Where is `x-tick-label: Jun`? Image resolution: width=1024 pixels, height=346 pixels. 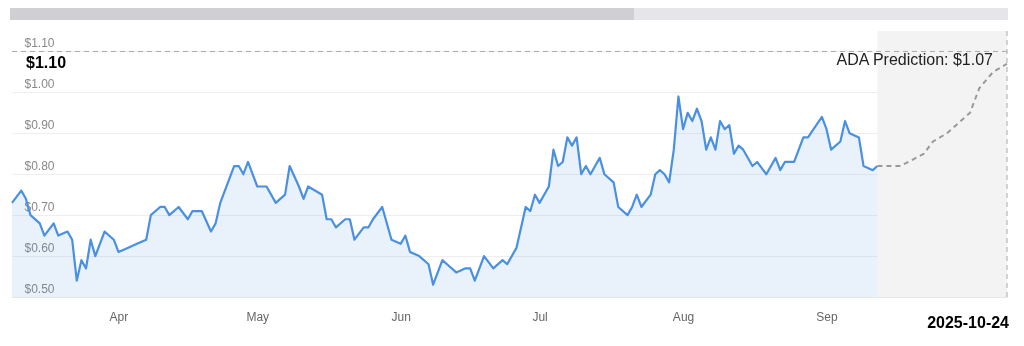 x-tick-label: Jun is located at coordinates (401, 316).